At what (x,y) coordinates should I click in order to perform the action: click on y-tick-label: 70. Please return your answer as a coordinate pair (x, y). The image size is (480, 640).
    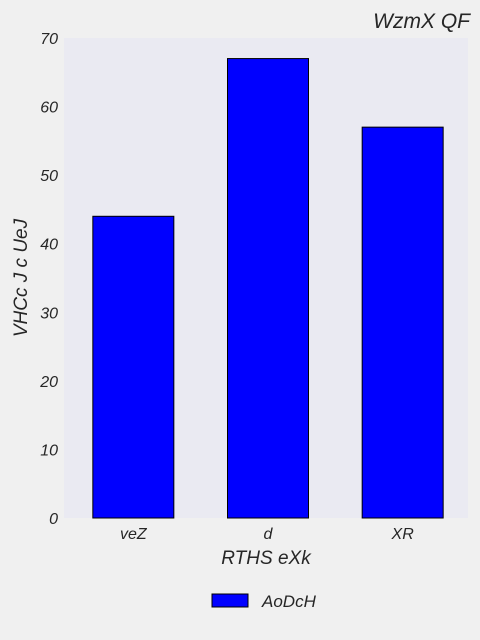
    Looking at the image, I should click on (49, 39).